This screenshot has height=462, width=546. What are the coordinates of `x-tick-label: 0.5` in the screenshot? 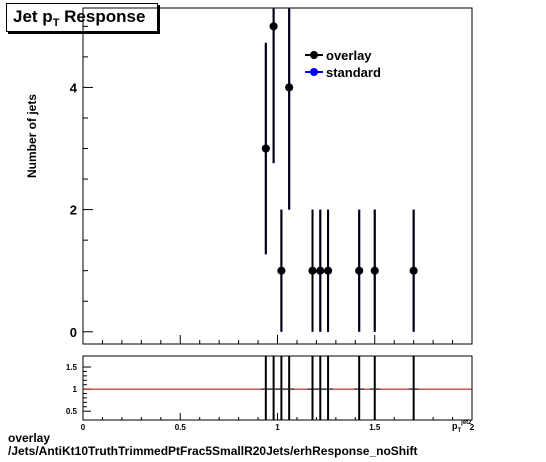 It's located at (181, 427).